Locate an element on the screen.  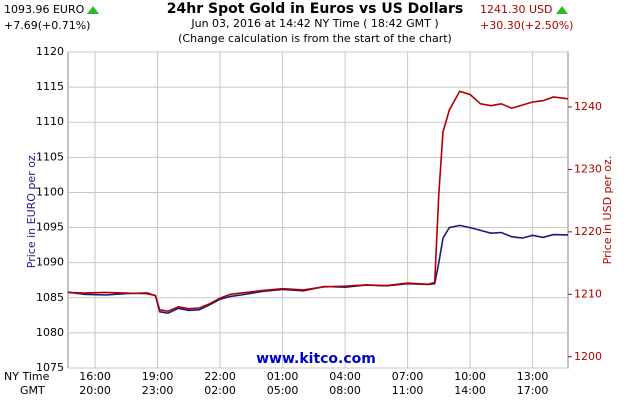
y-tick-label: 1080 is located at coordinates (50, 332).